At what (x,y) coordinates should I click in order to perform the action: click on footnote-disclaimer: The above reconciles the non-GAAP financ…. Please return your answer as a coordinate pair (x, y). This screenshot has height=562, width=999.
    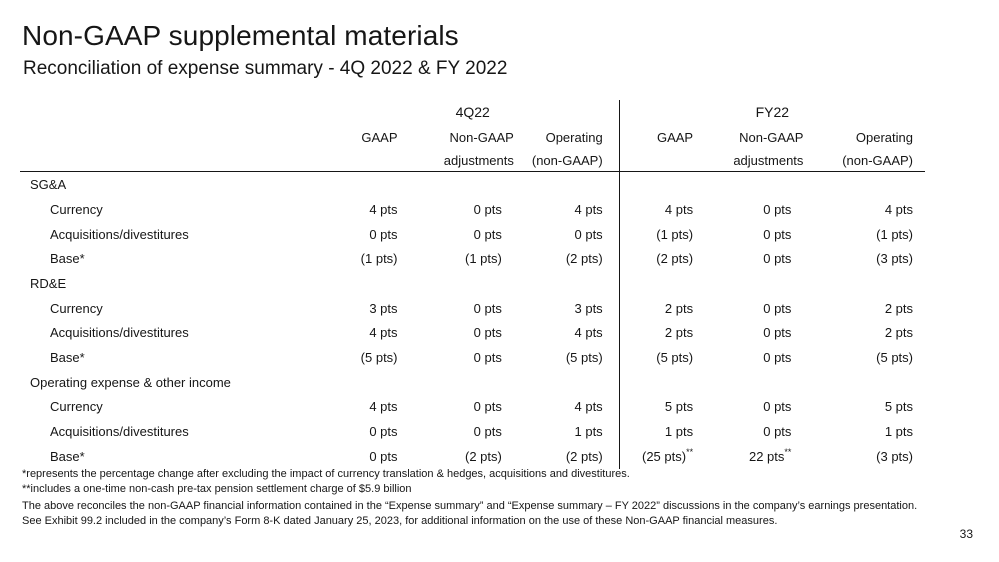
    Looking at the image, I should click on (470, 513).